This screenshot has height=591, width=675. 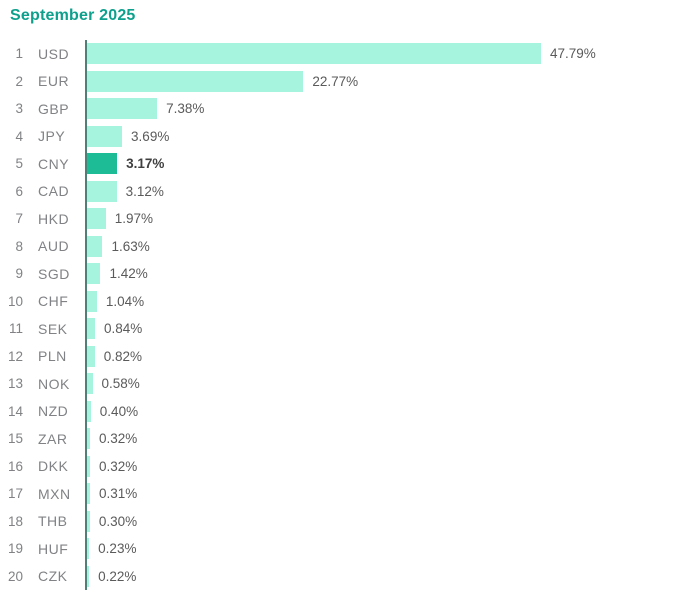 What do you see at coordinates (54, 163) in the screenshot?
I see `currency-code: CNY` at bounding box center [54, 163].